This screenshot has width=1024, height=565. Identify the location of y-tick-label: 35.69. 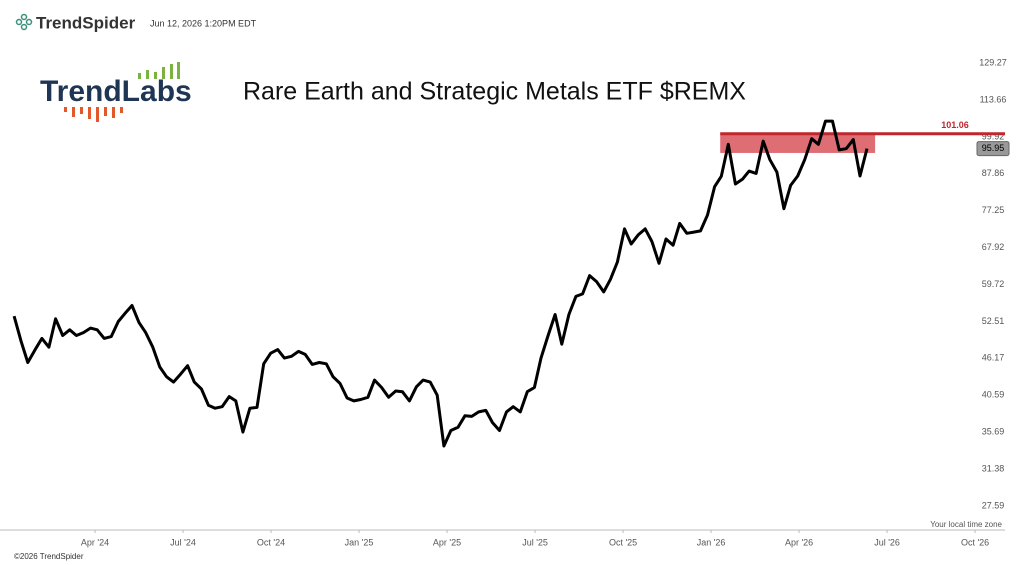
(993, 432).